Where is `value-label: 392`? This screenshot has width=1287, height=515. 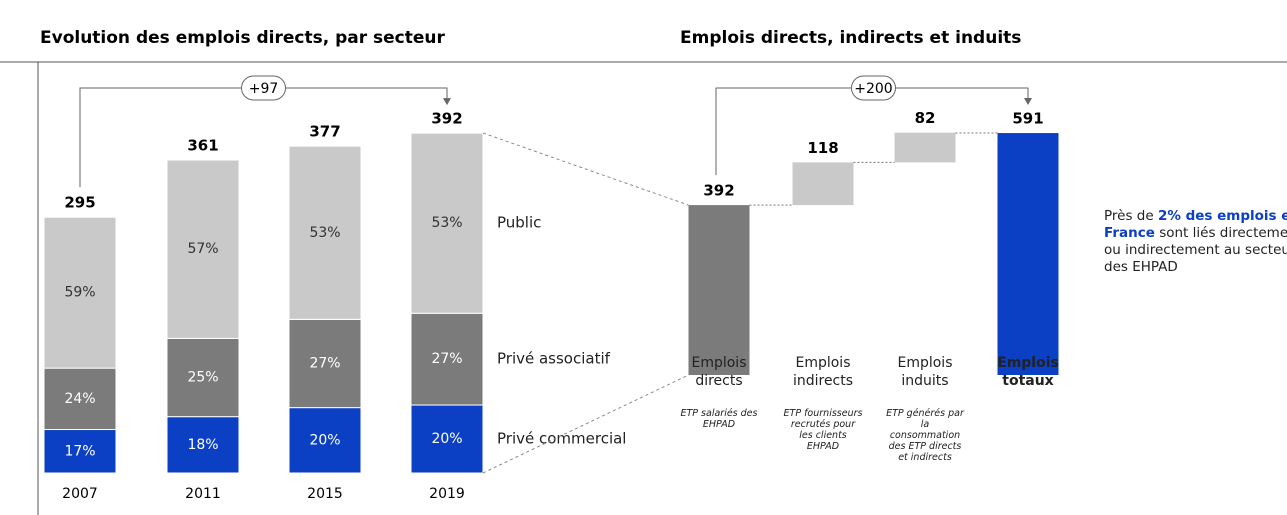 value-label: 392 is located at coordinates (718, 191).